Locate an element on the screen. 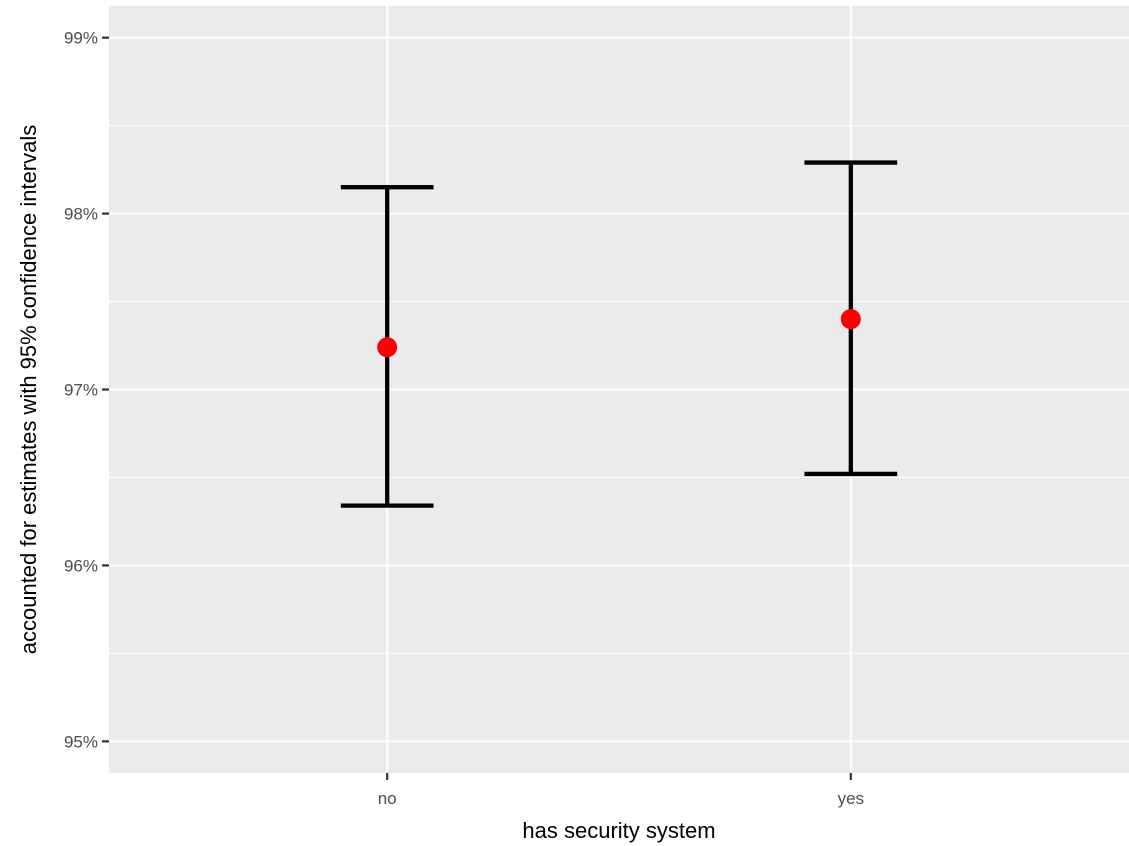  x-tick-label: no is located at coordinates (387, 798).